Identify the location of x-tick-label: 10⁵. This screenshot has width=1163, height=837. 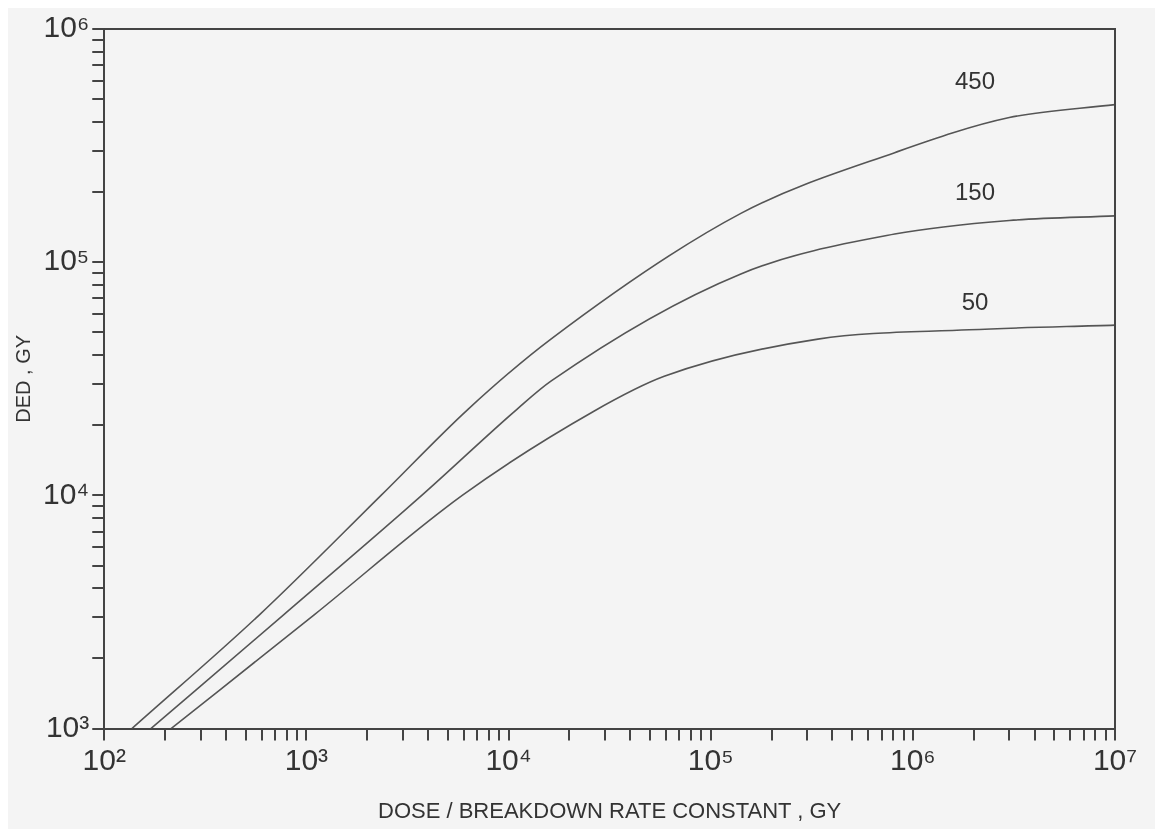
(710, 759).